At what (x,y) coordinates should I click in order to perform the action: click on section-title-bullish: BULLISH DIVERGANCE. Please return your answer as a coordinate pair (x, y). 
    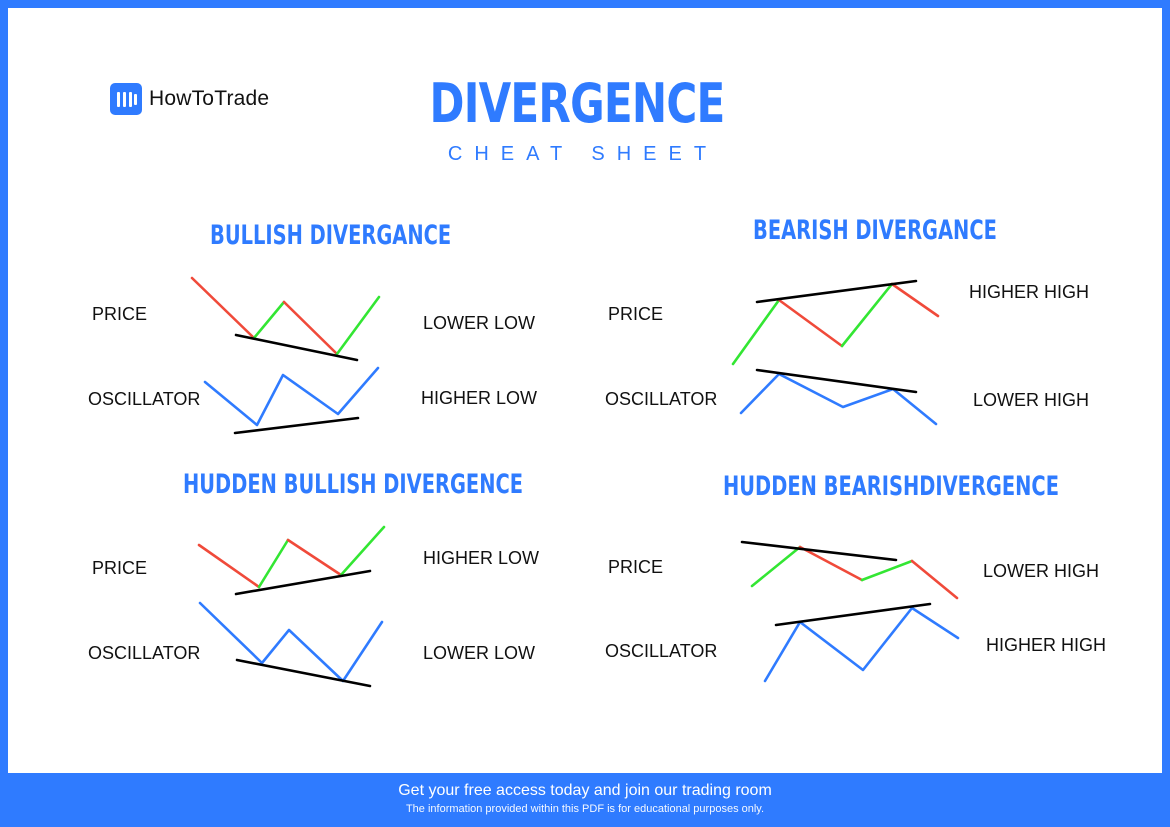
    Looking at the image, I should click on (331, 235).